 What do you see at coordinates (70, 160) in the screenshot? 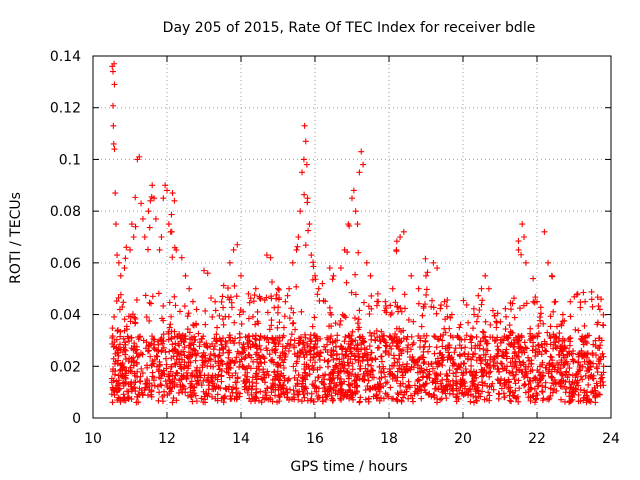
I see `y-tick-label: 0.1` at bounding box center [70, 160].